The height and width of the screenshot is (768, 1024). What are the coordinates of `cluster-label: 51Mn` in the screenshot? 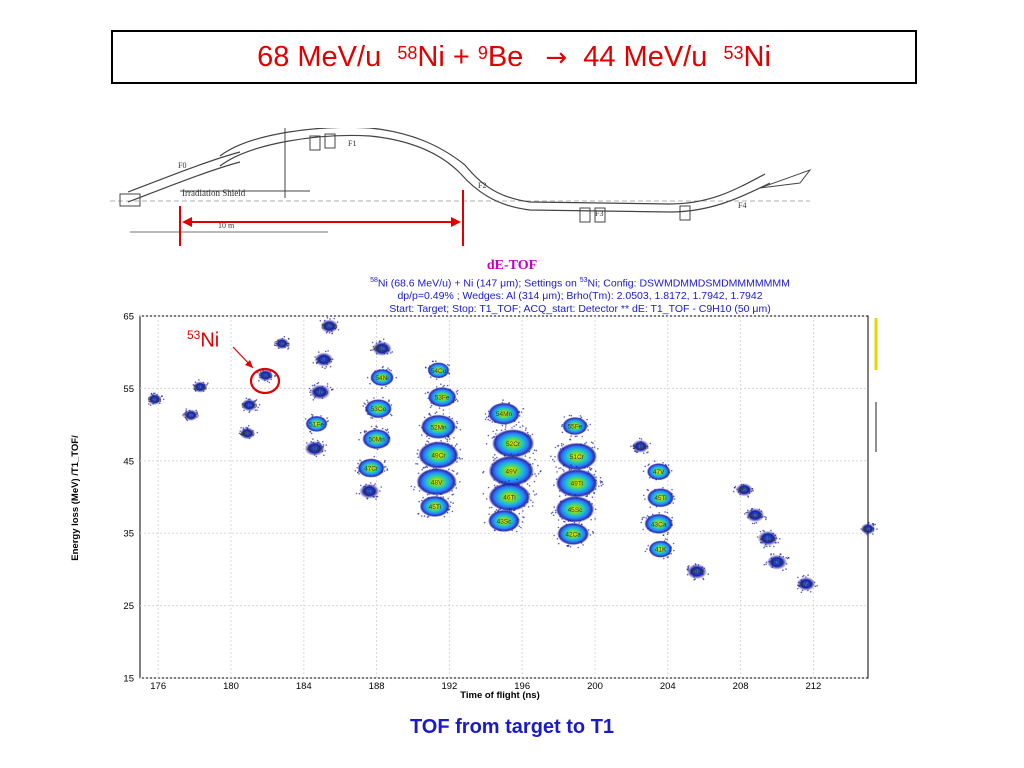 It's located at (640, 447).